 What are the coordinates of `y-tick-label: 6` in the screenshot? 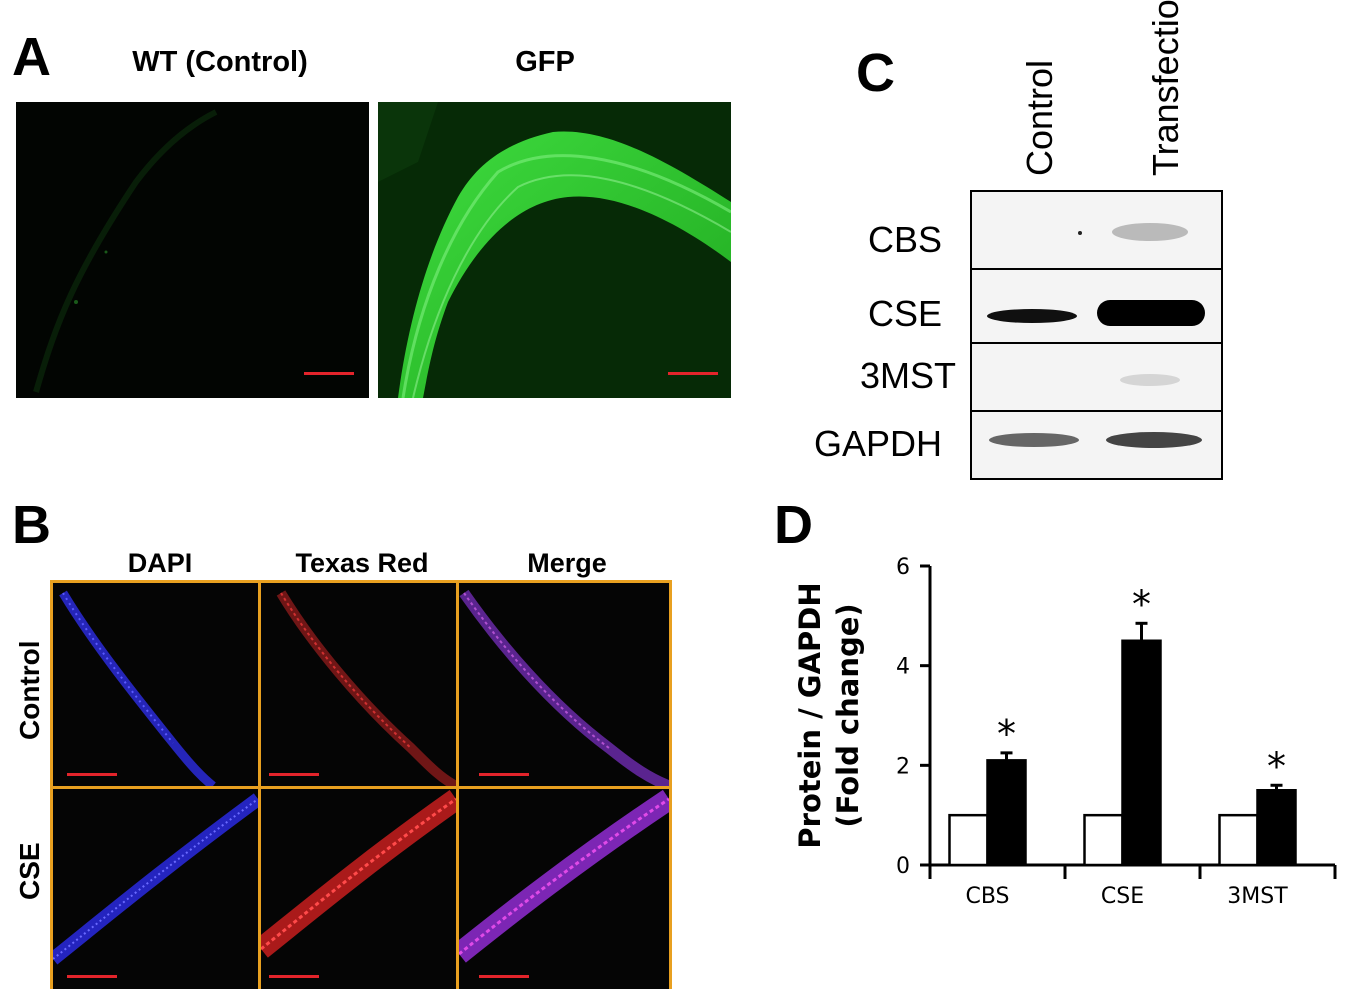 It's located at (903, 567).